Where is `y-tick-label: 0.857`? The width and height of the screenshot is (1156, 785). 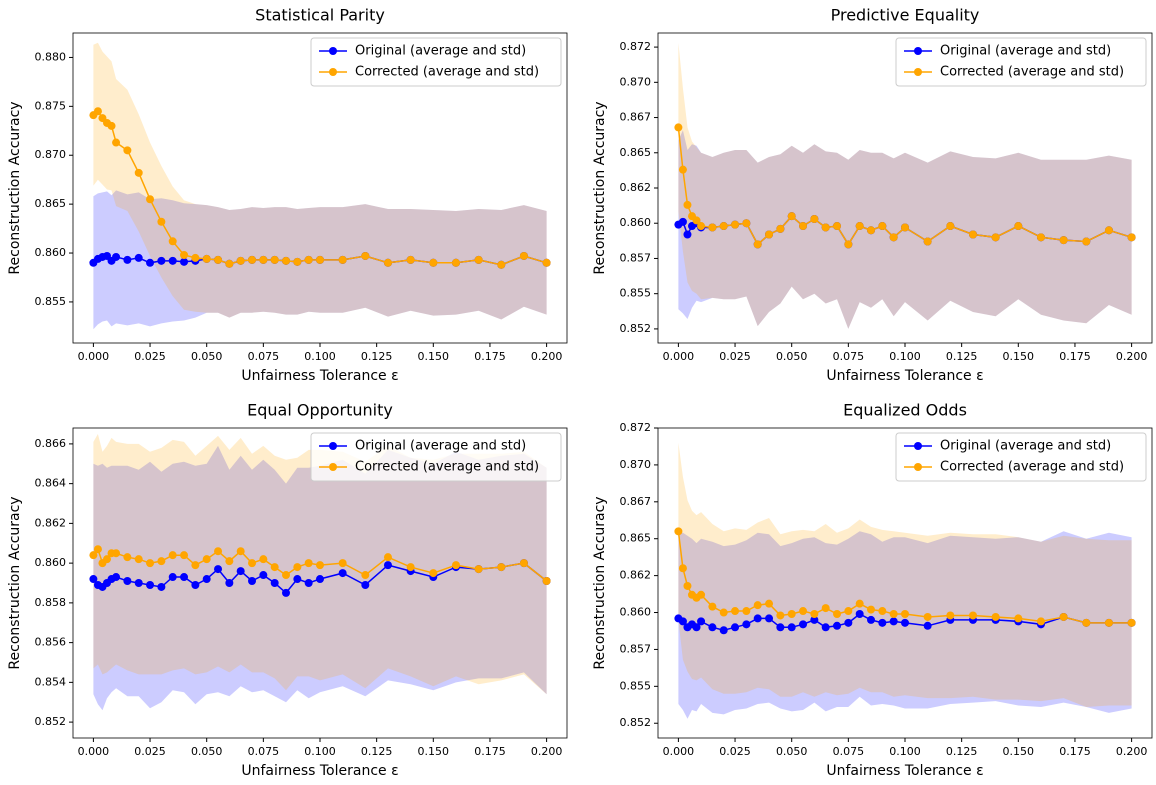 y-tick-label: 0.857 is located at coordinates (636, 257).